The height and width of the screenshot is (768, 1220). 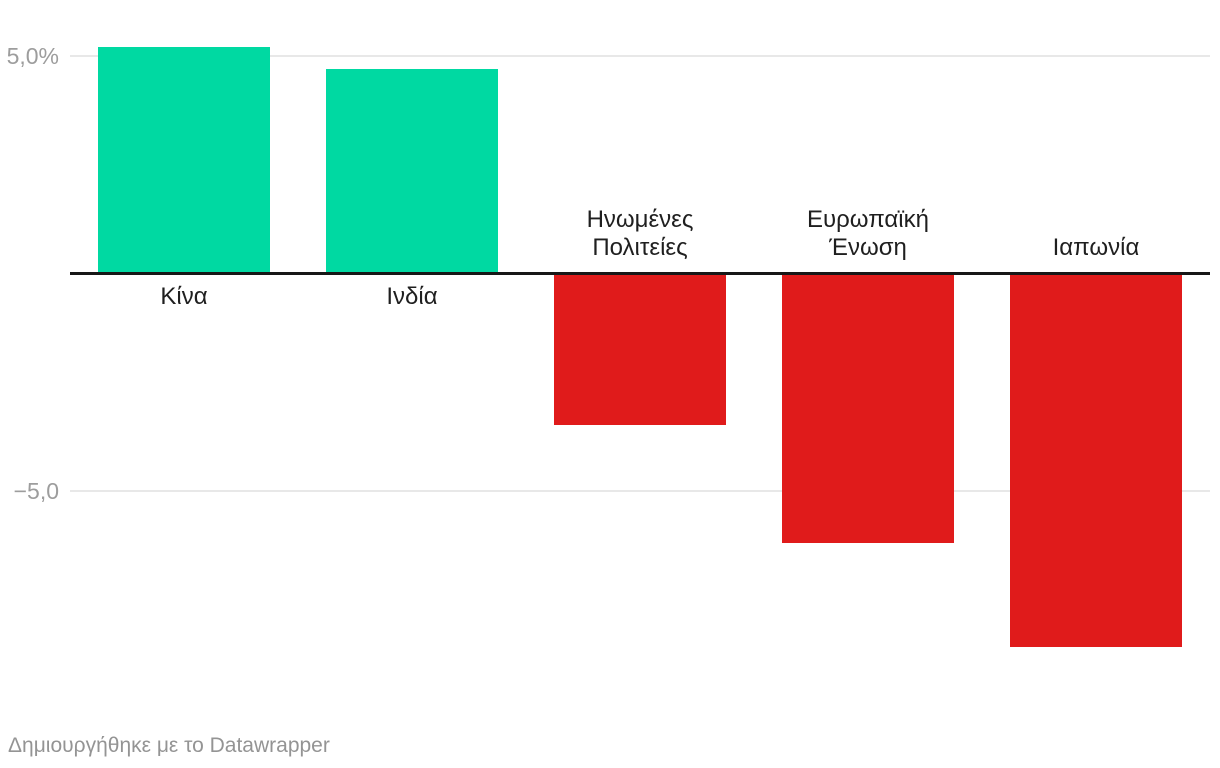 What do you see at coordinates (32, 55) in the screenshot?
I see `y-axis-tick-label: 5,0%` at bounding box center [32, 55].